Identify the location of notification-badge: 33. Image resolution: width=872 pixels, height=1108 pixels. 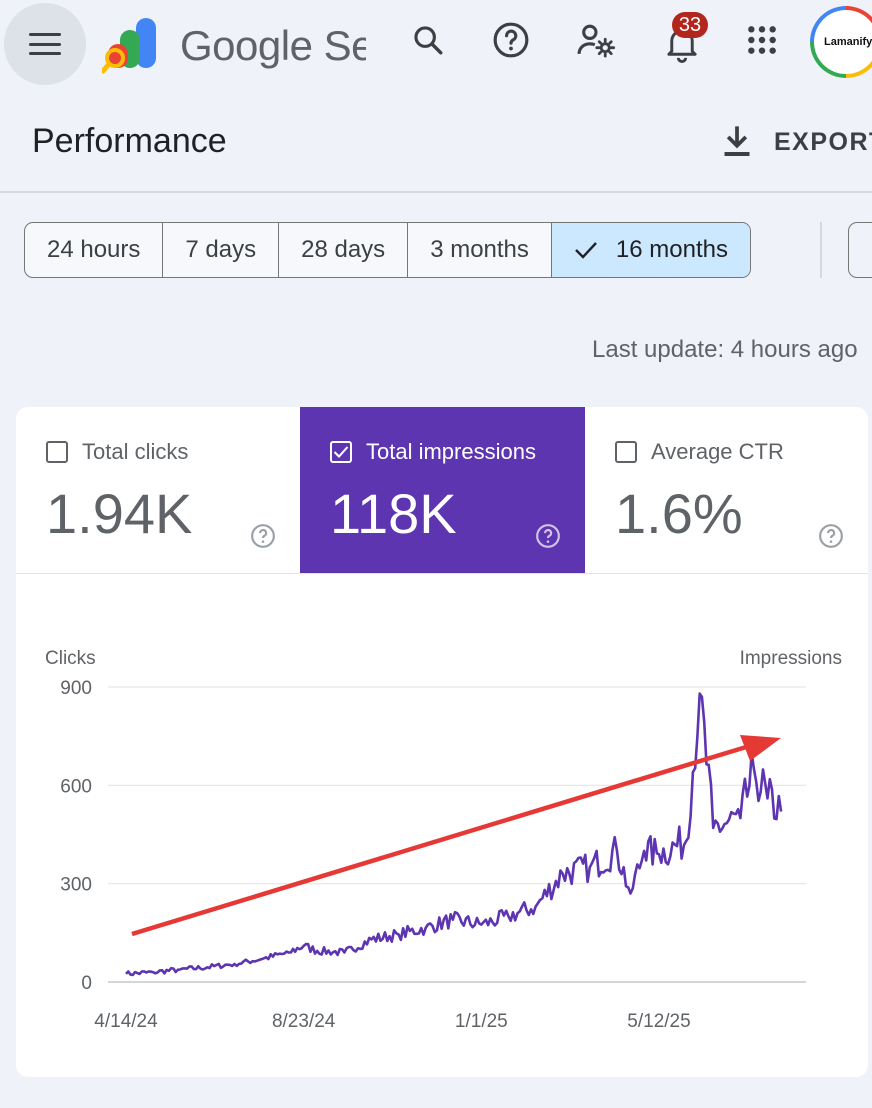
(690, 25).